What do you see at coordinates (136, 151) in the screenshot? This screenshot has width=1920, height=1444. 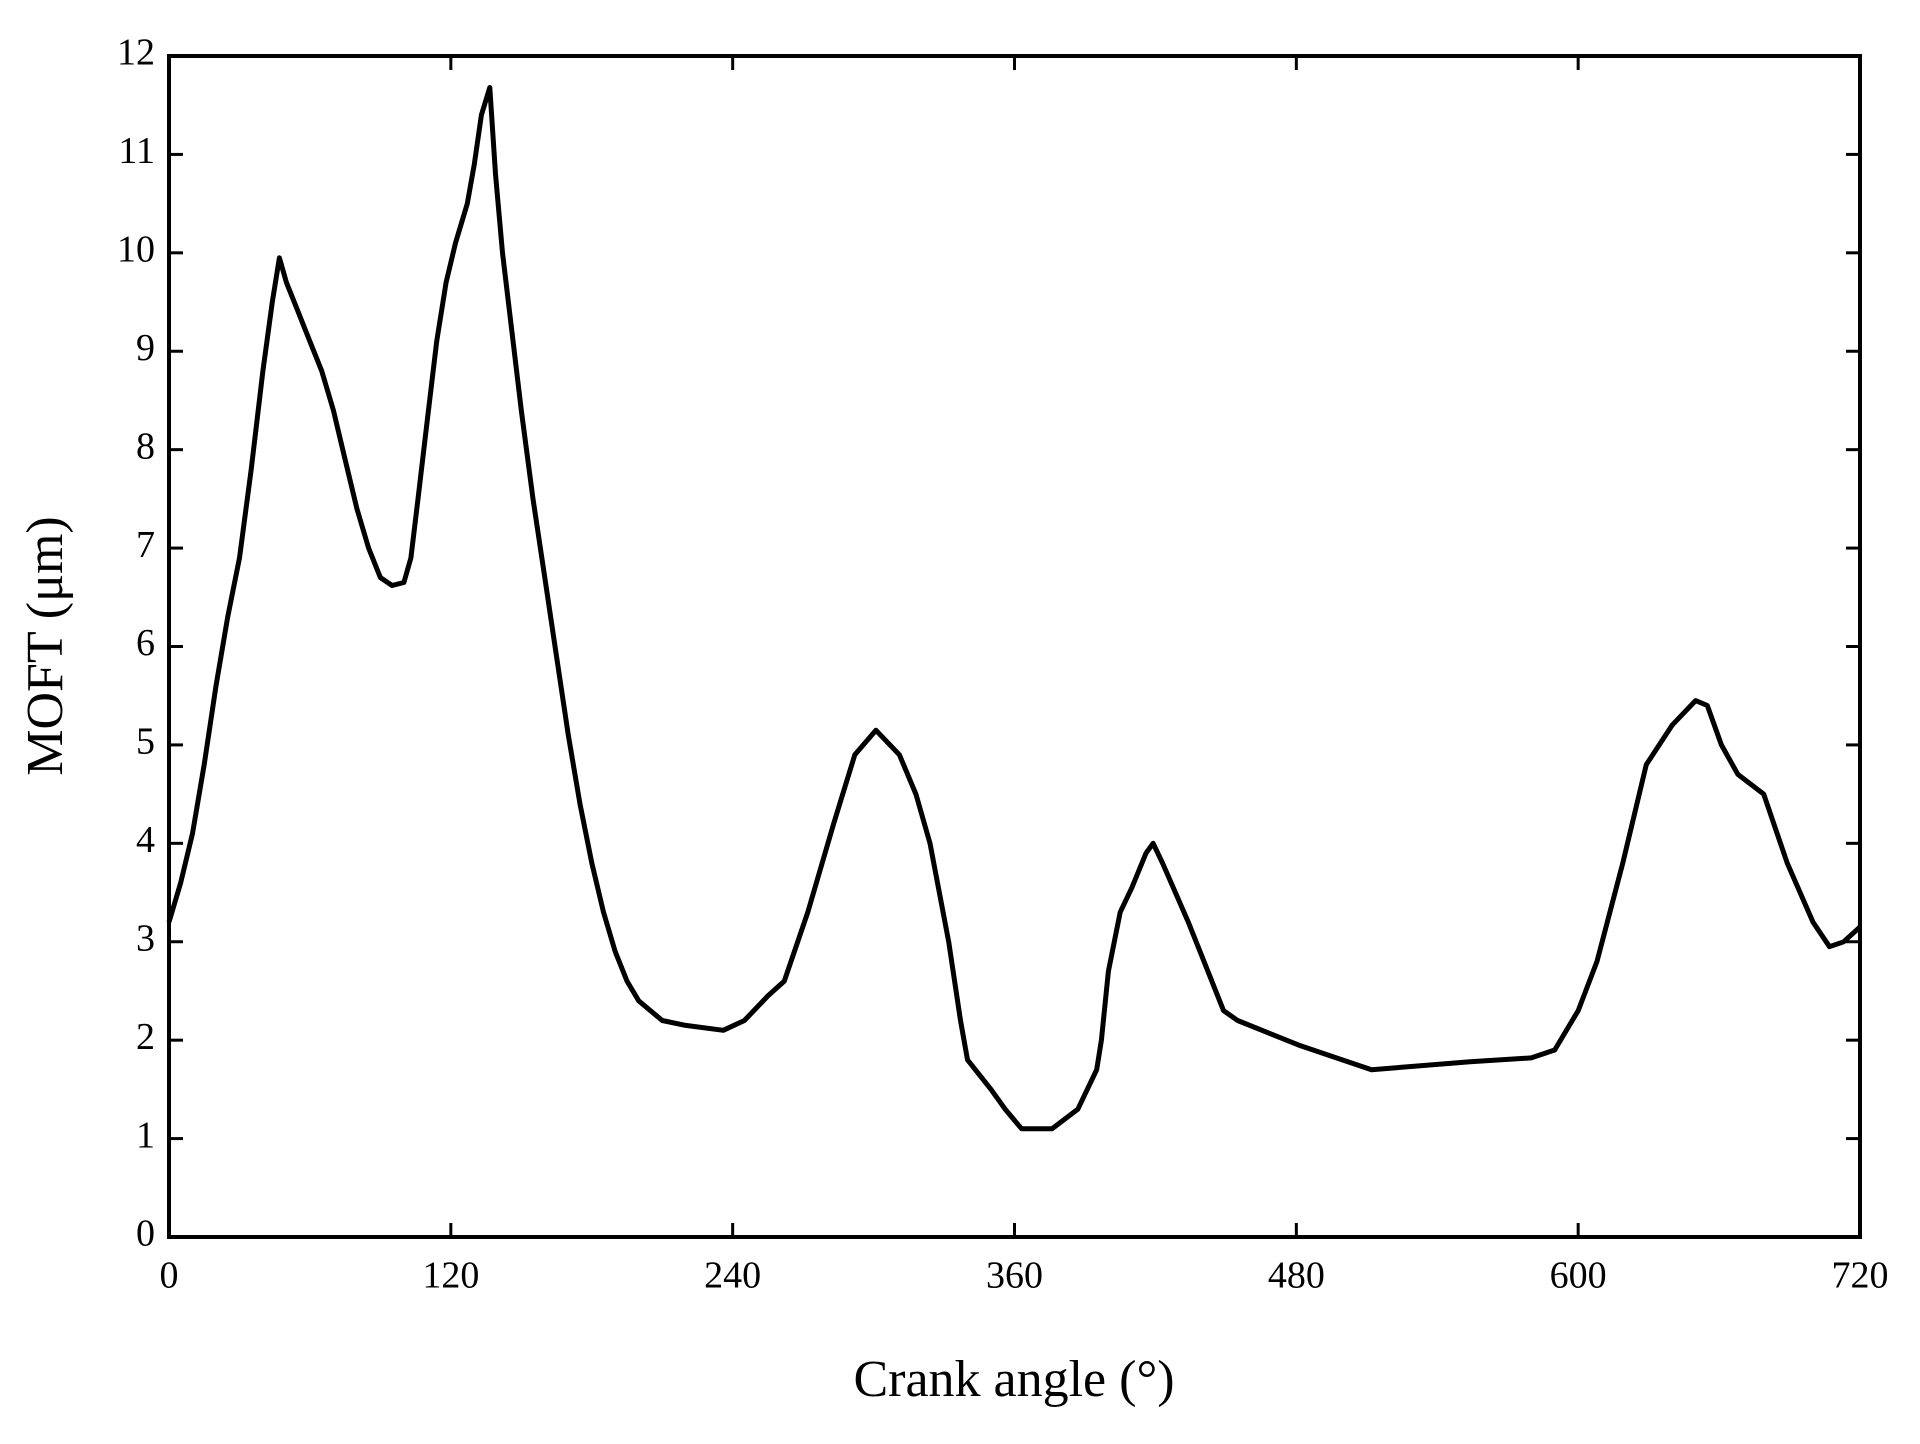 I see `y-tick-label: 11` at bounding box center [136, 151].